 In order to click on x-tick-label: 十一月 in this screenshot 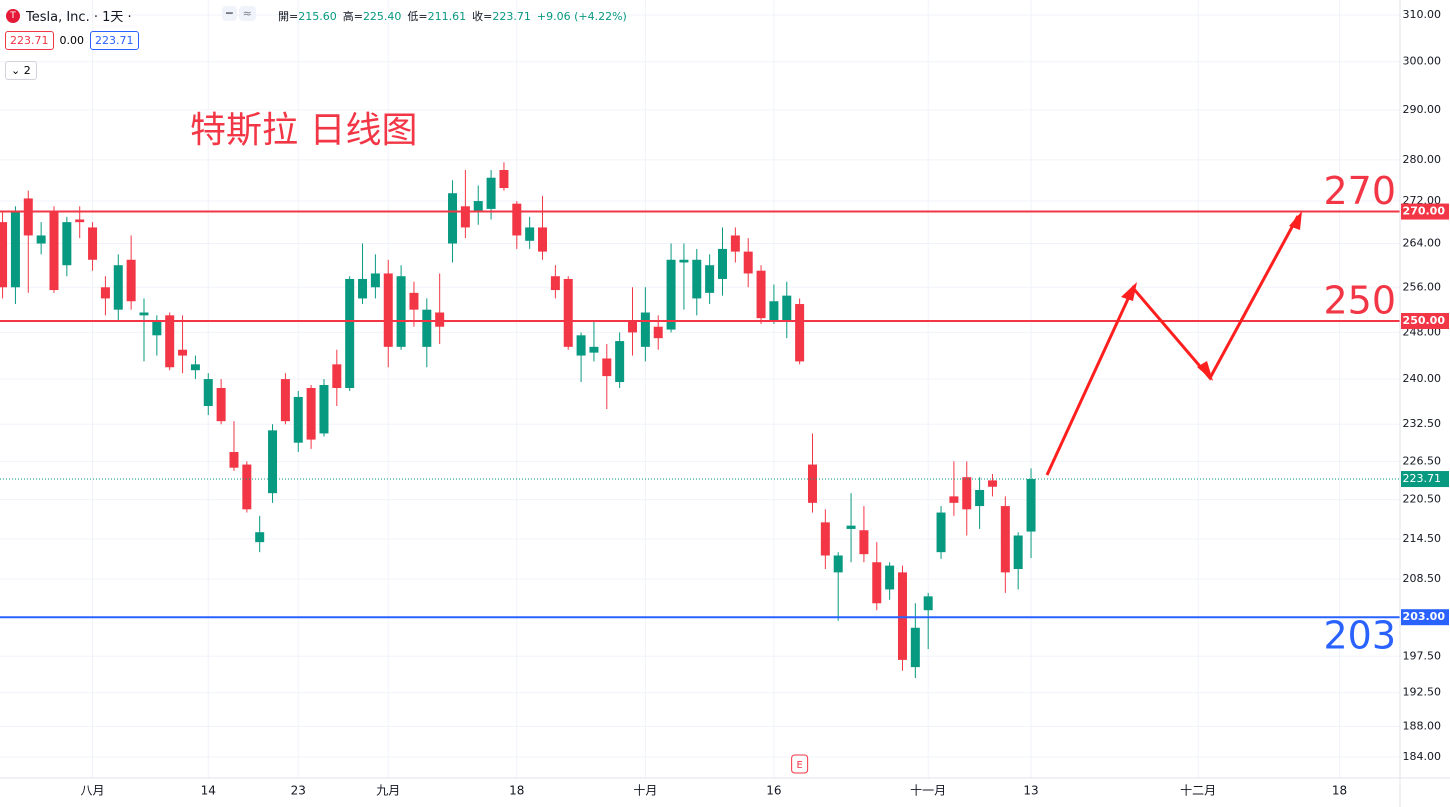, I will do `click(928, 791)`.